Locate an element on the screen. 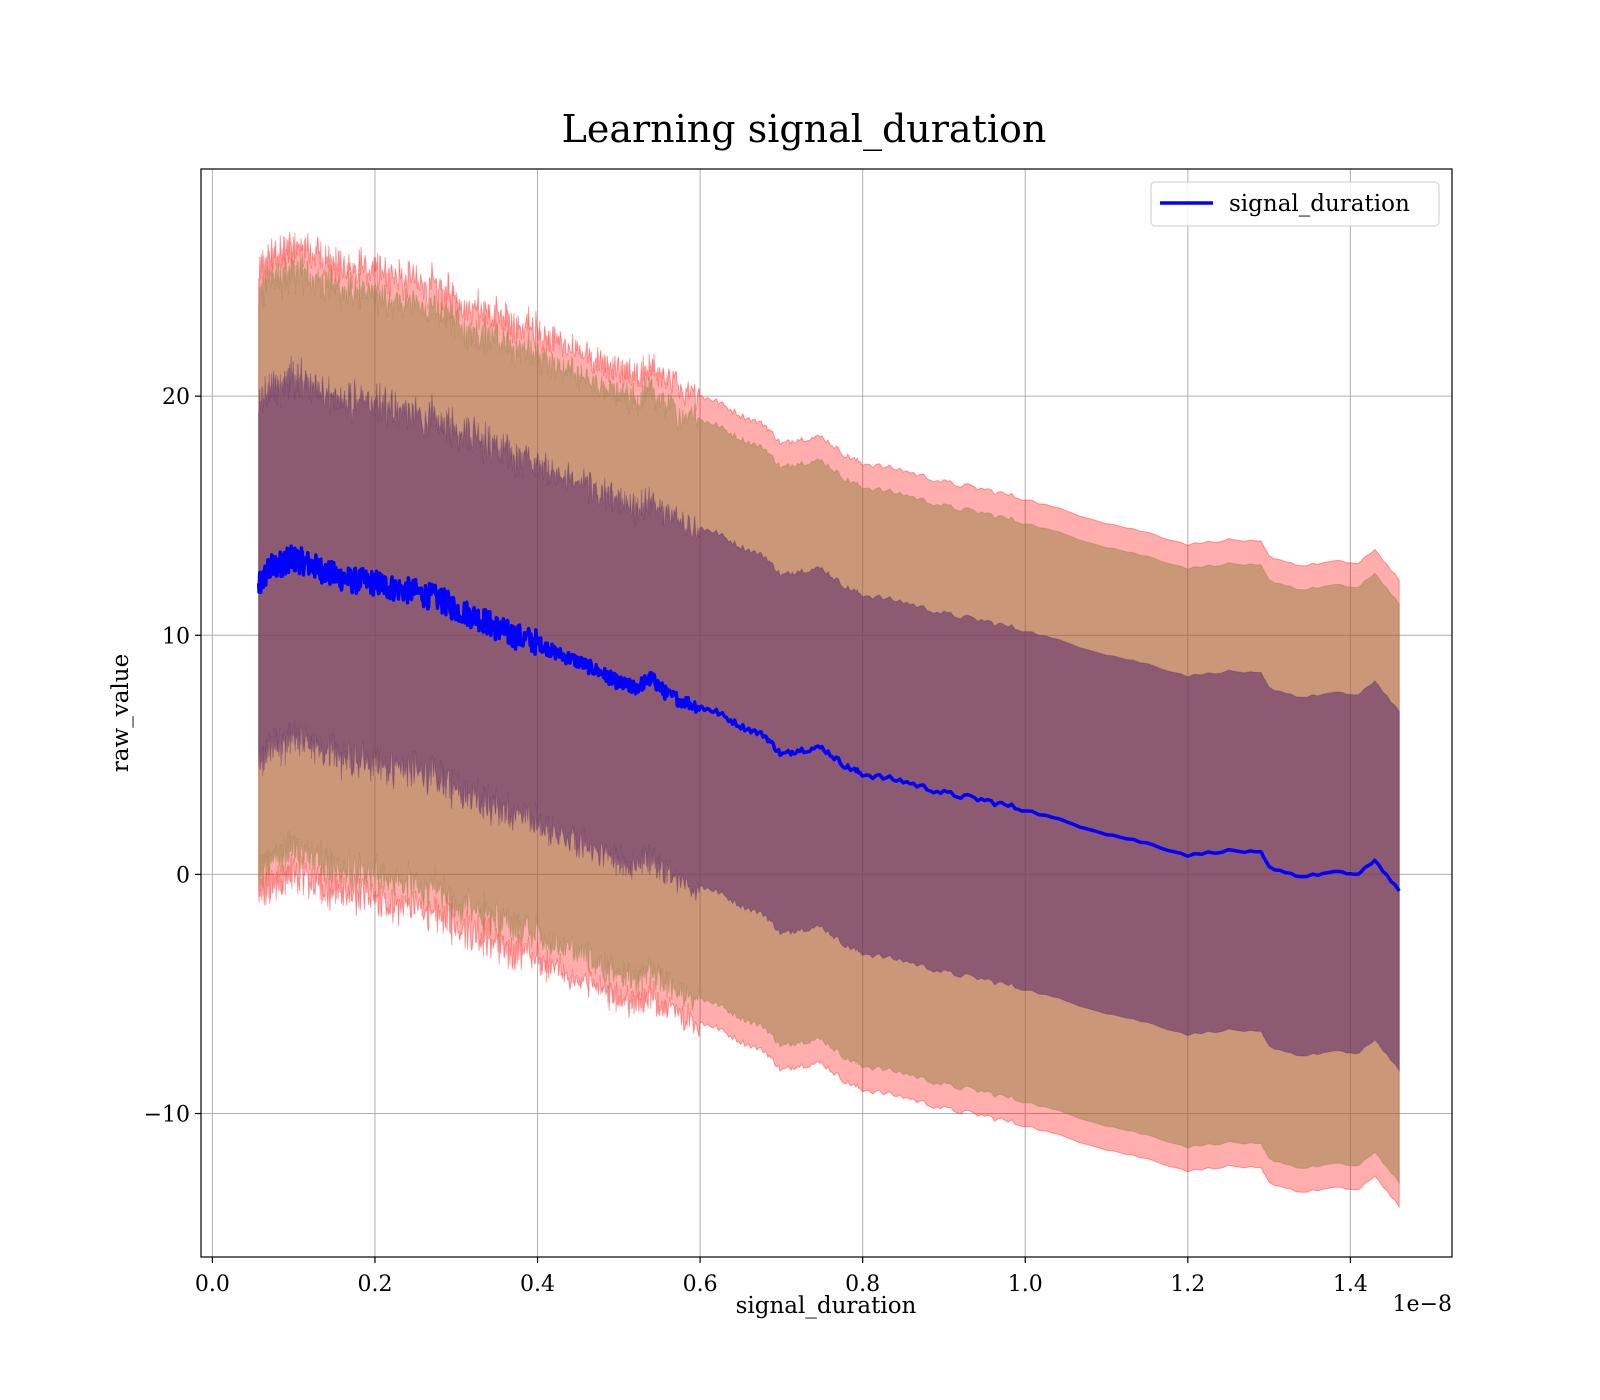  x-axis-ticks: 0.0 0.2 0.4 0.6 0.8 1.0 1.2 1.4 is located at coordinates (781, 1277).